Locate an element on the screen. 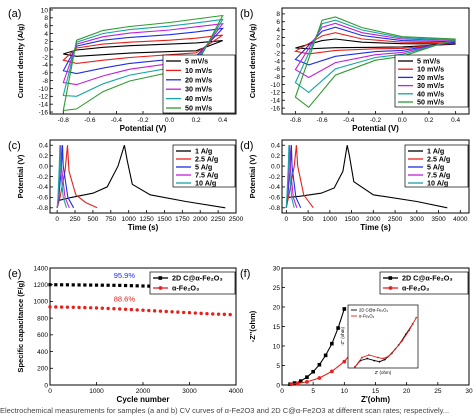  chart-e-xtick-label: 4000 is located at coordinates (236, 391).